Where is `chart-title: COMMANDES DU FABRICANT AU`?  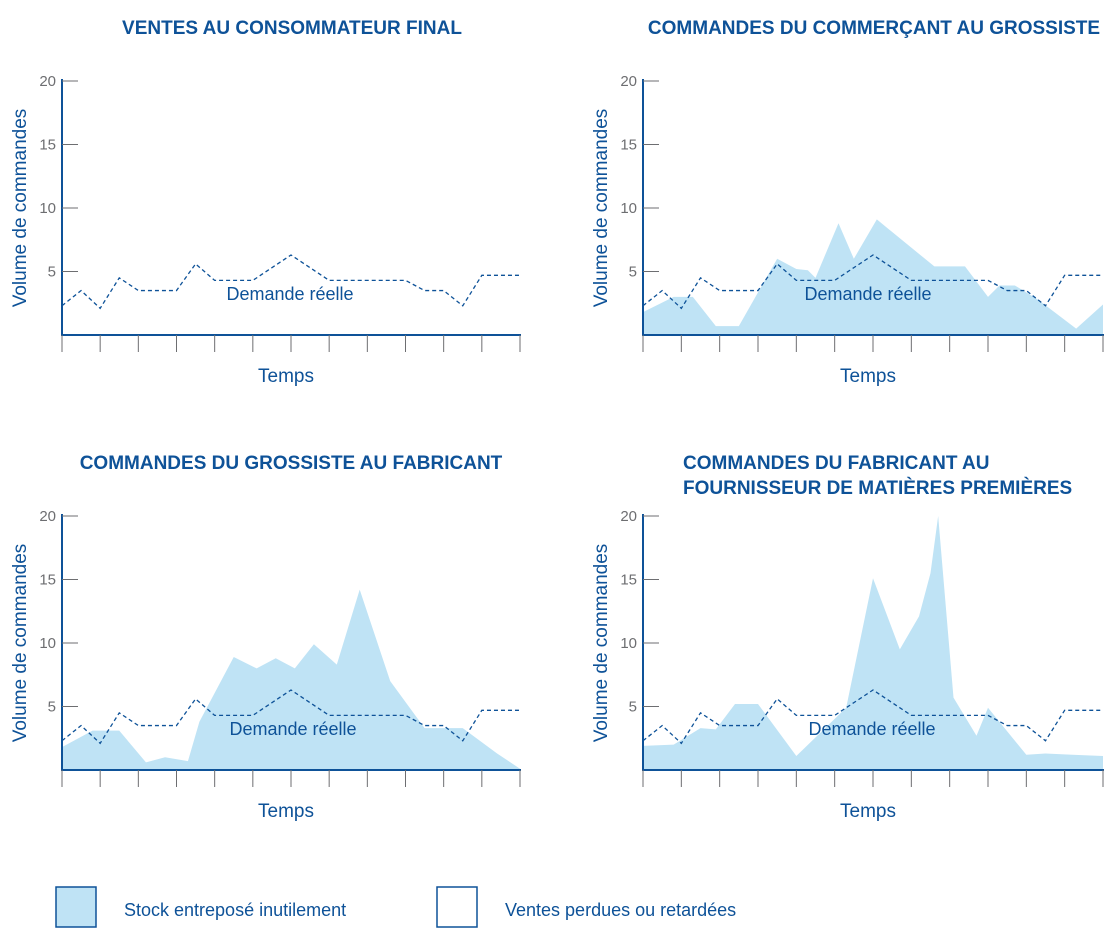 chart-title: COMMANDES DU FABRICANT AU is located at coordinates (836, 463).